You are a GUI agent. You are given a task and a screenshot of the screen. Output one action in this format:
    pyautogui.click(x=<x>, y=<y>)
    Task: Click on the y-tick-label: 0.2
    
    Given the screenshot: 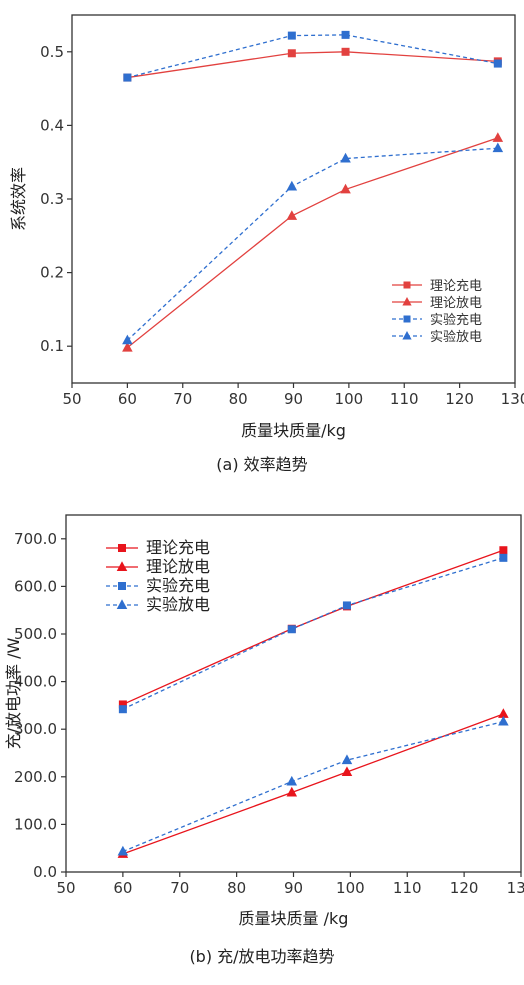 What is the action you would take?
    pyautogui.click(x=52, y=273)
    